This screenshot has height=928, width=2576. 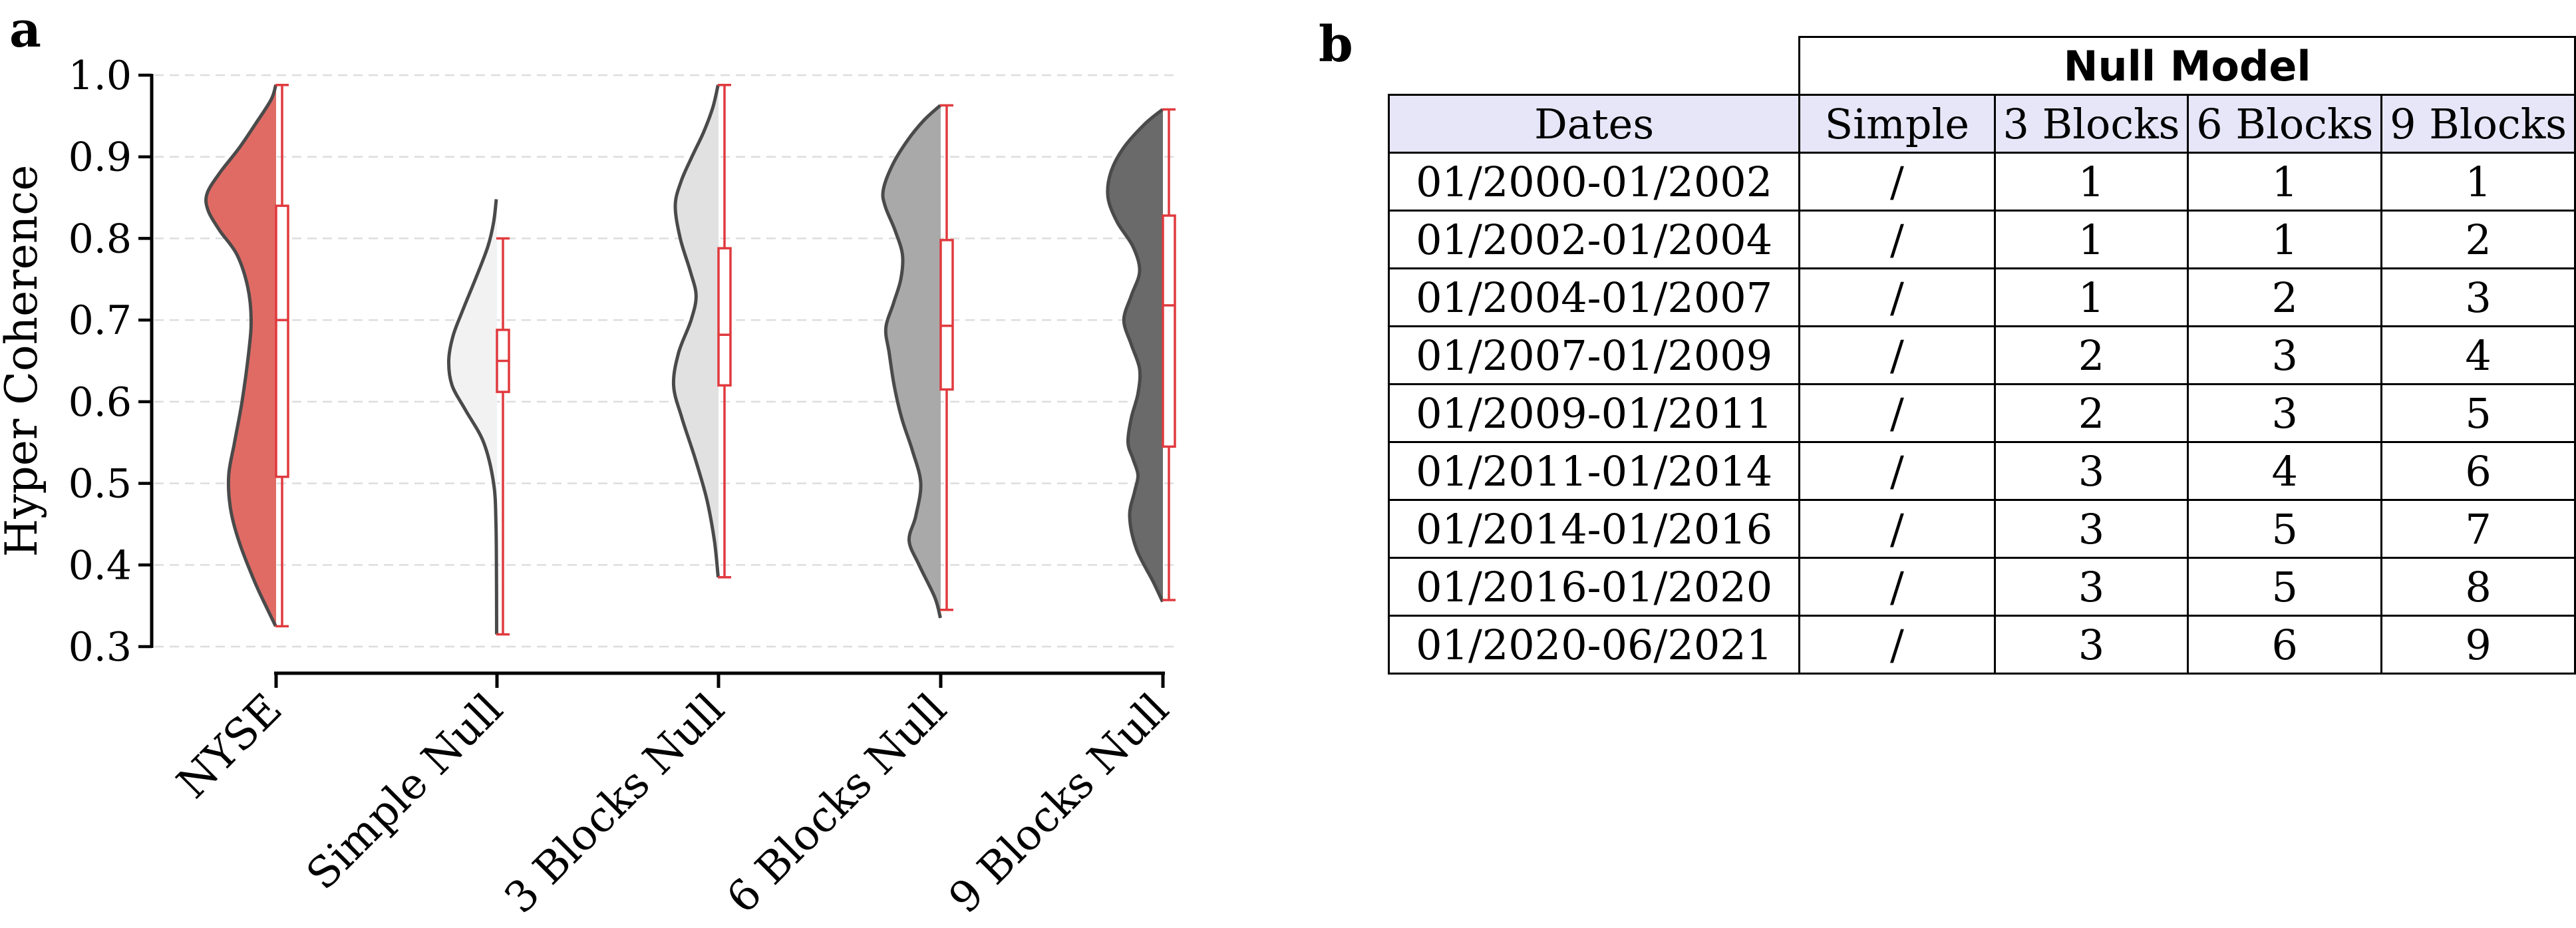 What do you see at coordinates (1594, 66) in the screenshot?
I see `header-spacer` at bounding box center [1594, 66].